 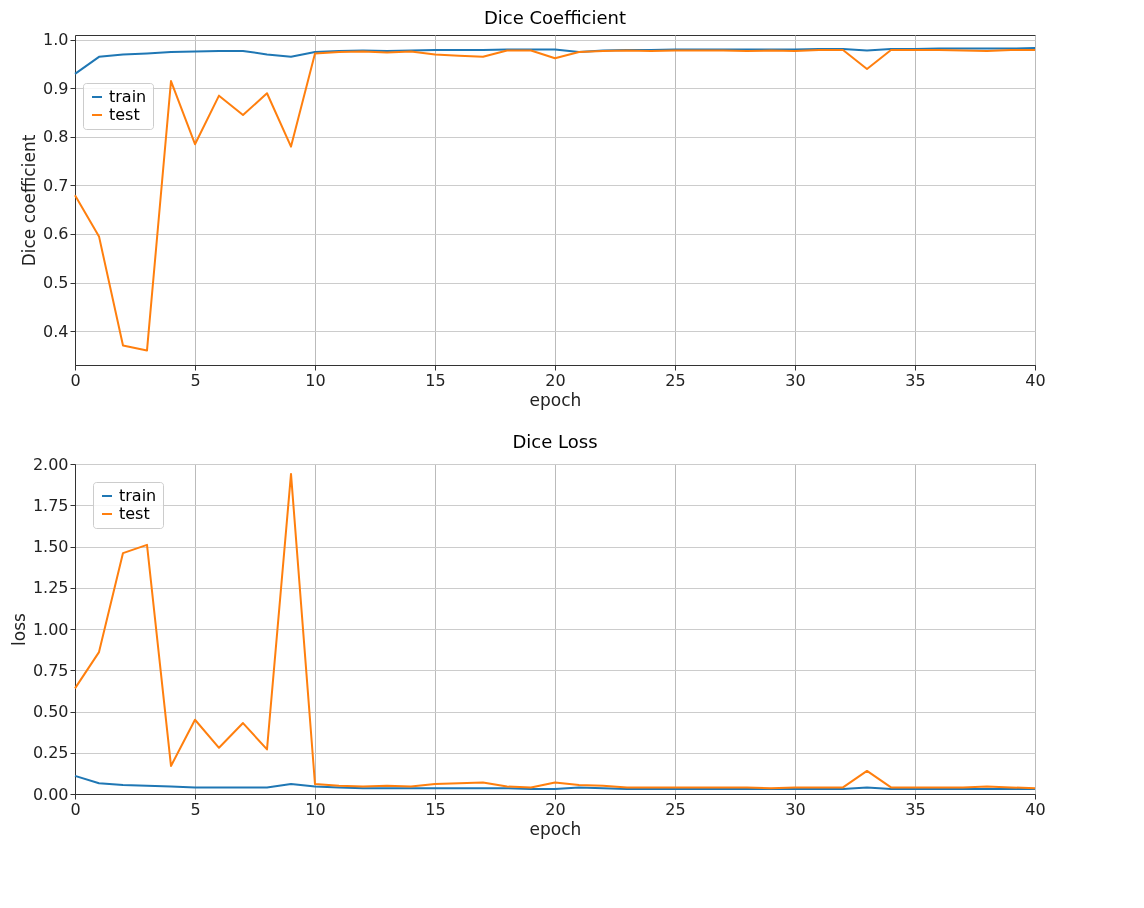 What do you see at coordinates (56, 331) in the screenshot?
I see `y-tick-label: 0.4` at bounding box center [56, 331].